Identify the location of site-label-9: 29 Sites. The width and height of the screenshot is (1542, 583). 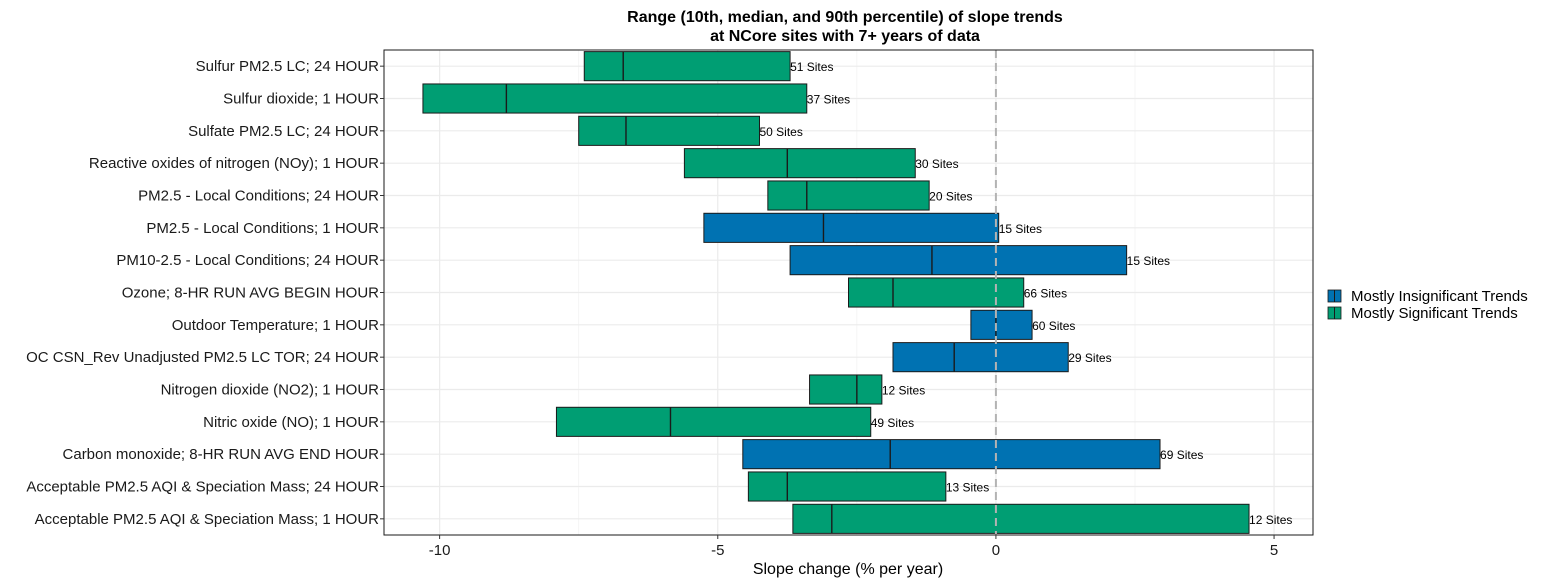
(1089, 358).